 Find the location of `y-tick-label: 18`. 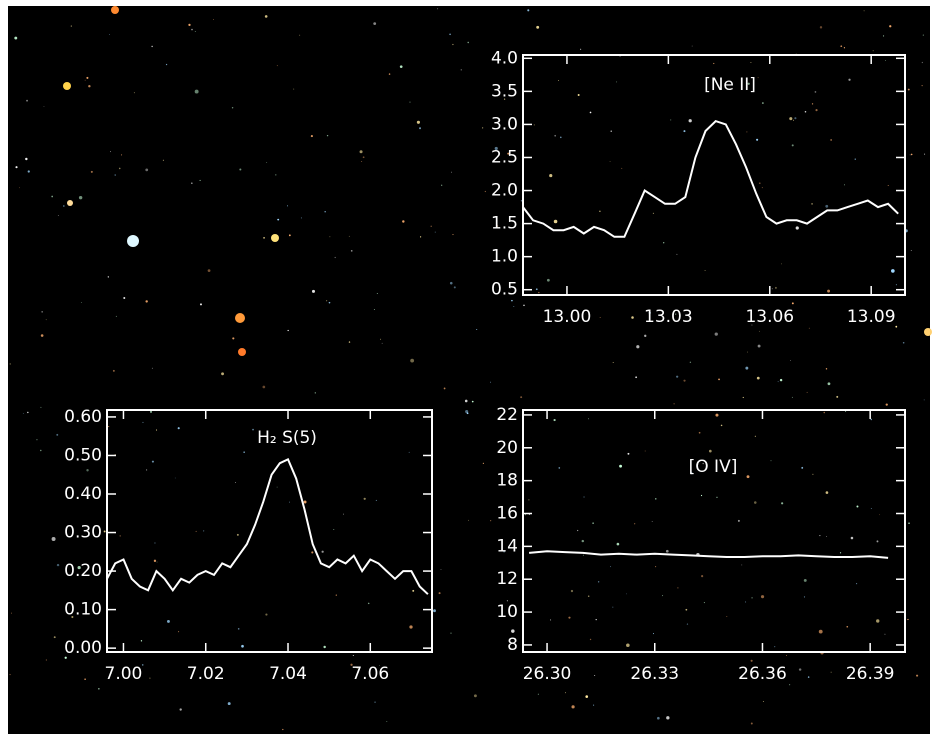

y-tick-label: 18 is located at coordinates (507, 481).